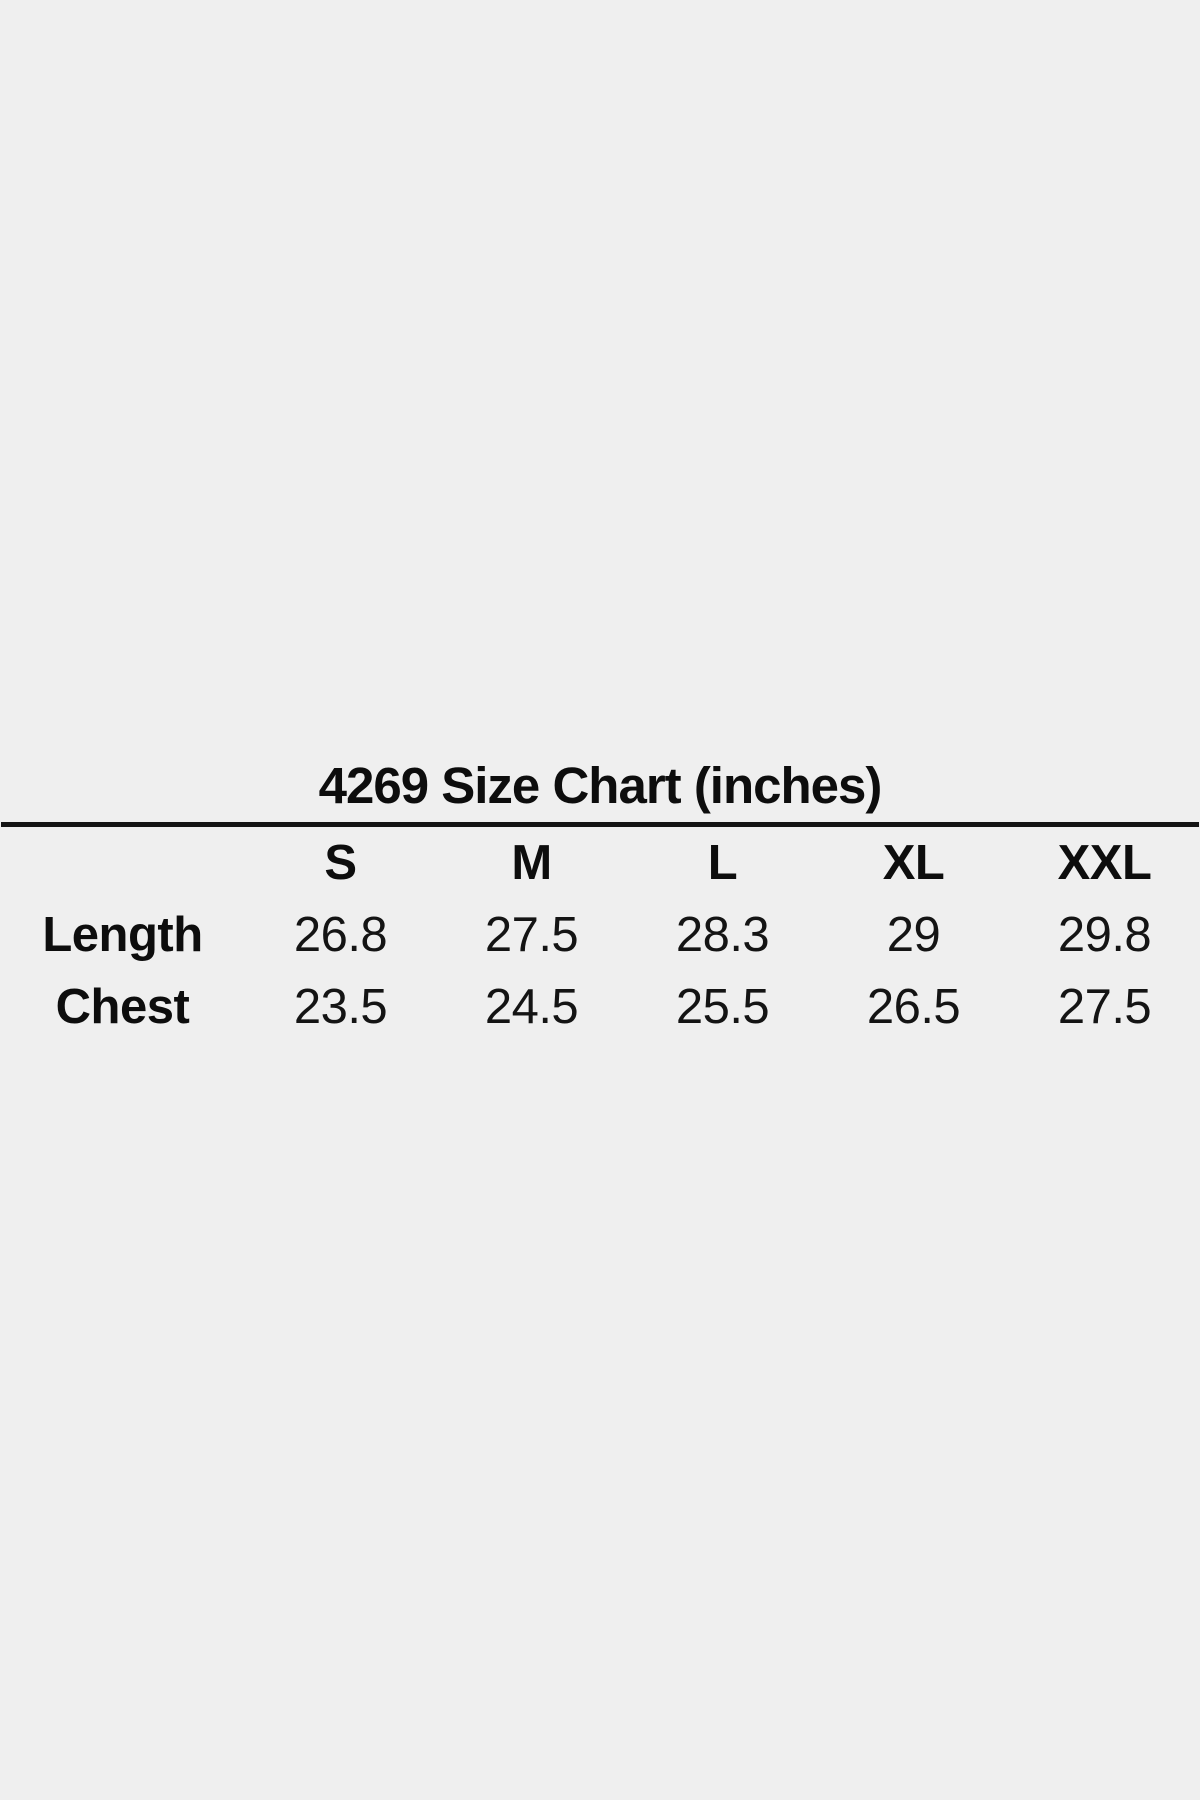  I want to click on size-chart-title: 4269 Size Chart (inches), so click(600, 785).